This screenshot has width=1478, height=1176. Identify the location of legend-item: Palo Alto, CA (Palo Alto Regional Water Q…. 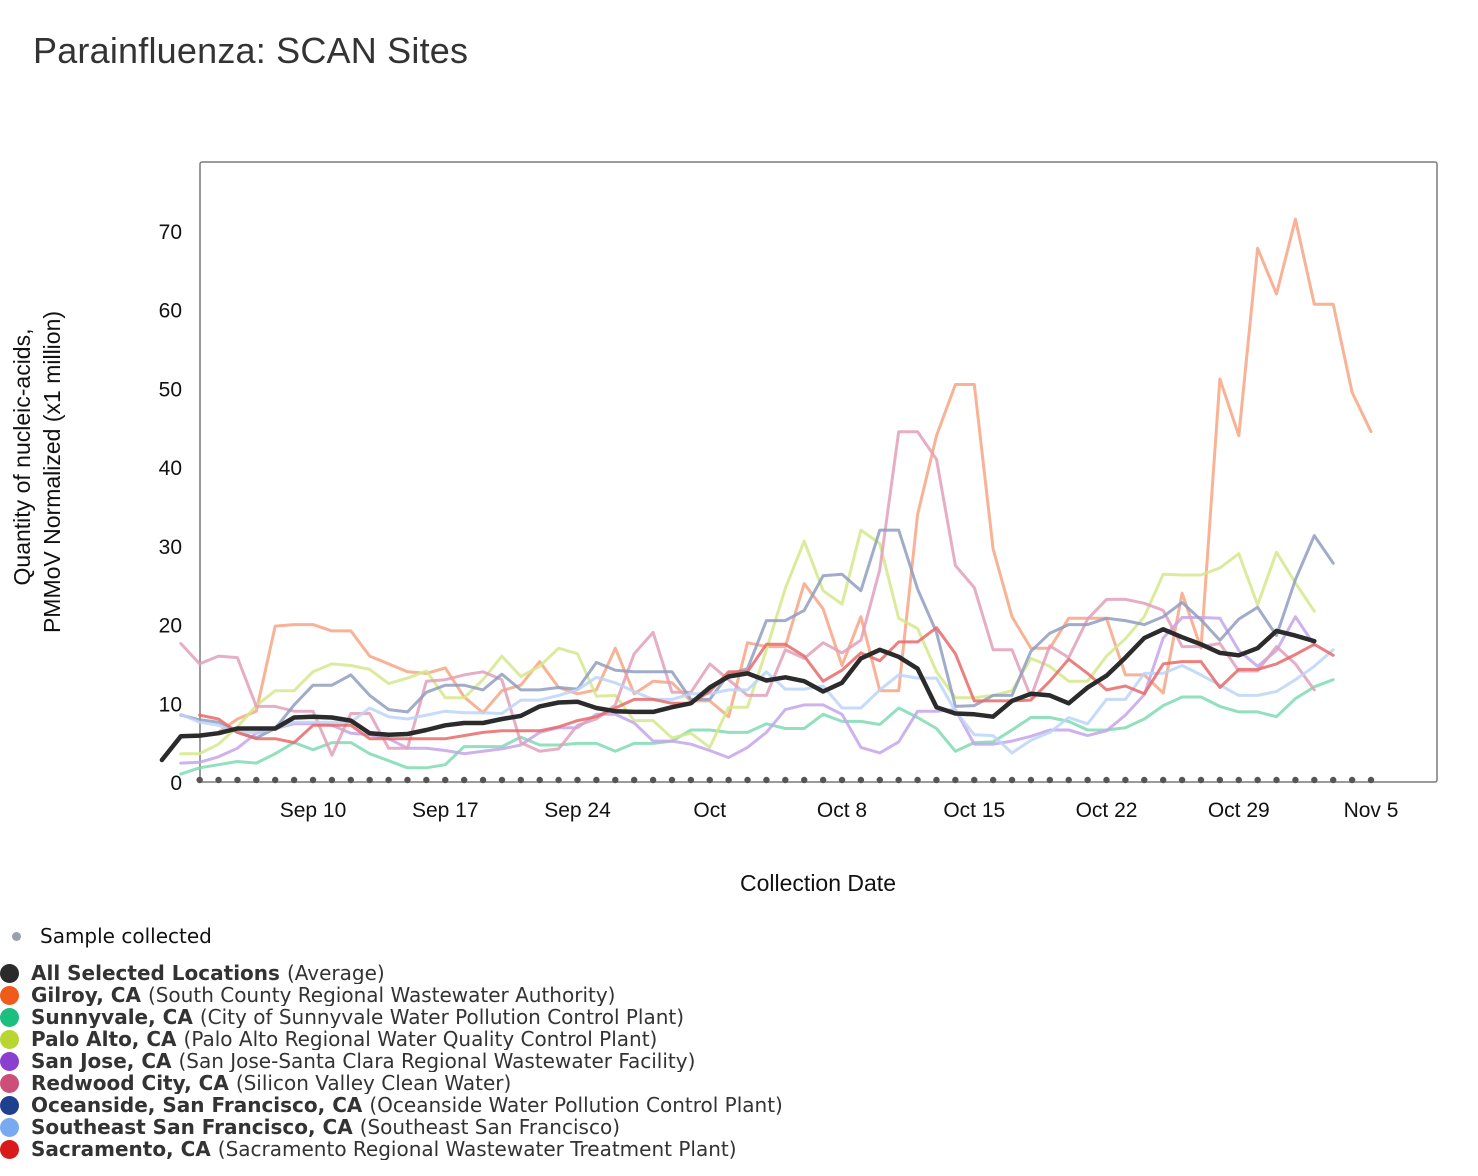
(391, 1039).